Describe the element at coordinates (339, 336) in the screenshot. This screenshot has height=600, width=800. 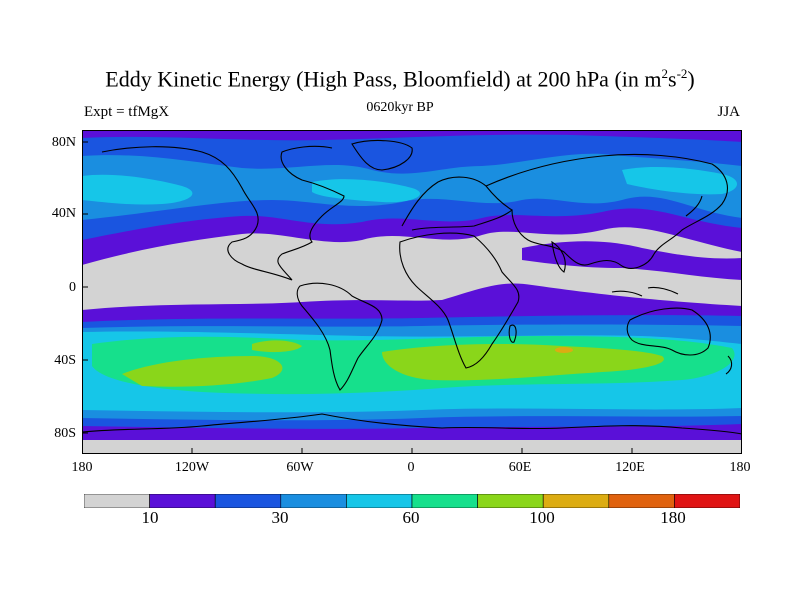
I see `coast-south-america` at that location.